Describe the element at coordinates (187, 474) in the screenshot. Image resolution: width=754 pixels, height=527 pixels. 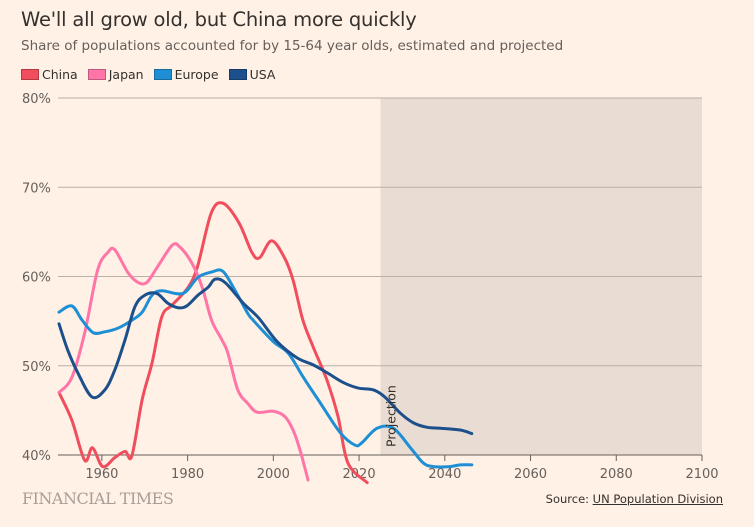
I see `x-tick-label: 1980` at that location.